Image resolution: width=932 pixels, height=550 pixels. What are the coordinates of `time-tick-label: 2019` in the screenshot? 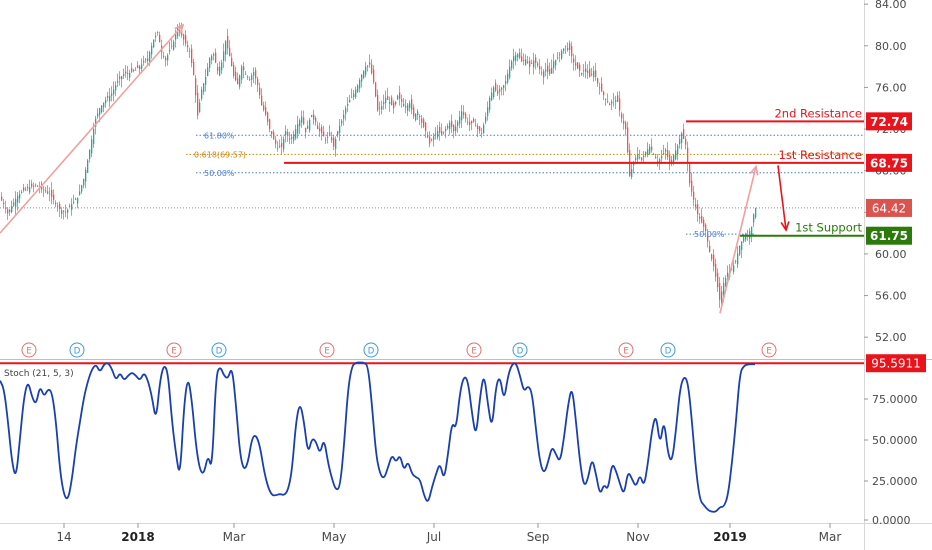 It's located at (729, 537).